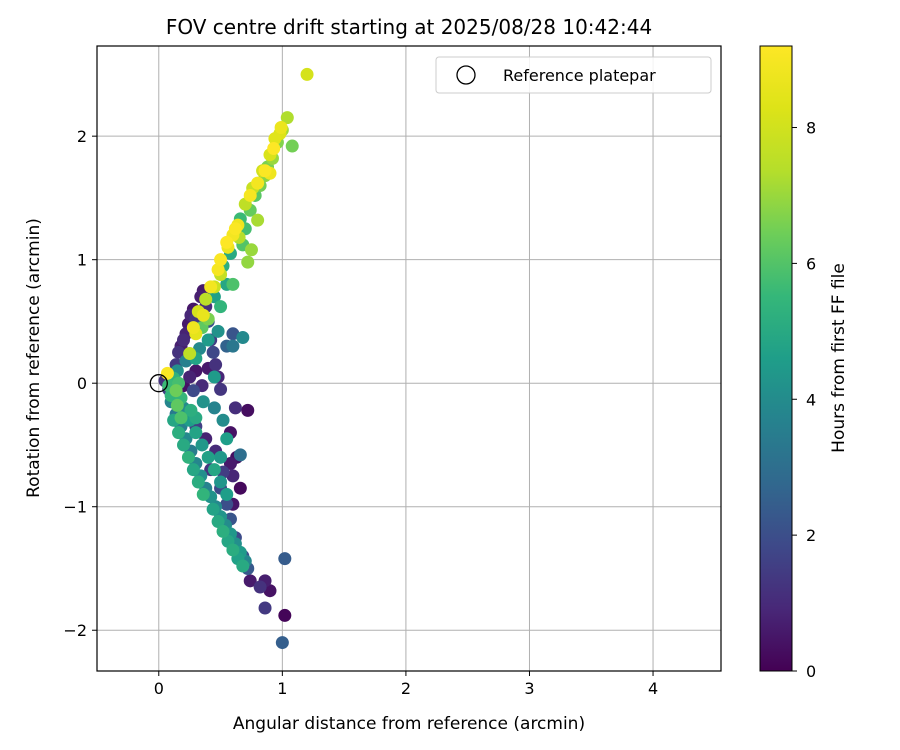  What do you see at coordinates (529, 688) in the screenshot?
I see `x-tick-label: 3` at bounding box center [529, 688].